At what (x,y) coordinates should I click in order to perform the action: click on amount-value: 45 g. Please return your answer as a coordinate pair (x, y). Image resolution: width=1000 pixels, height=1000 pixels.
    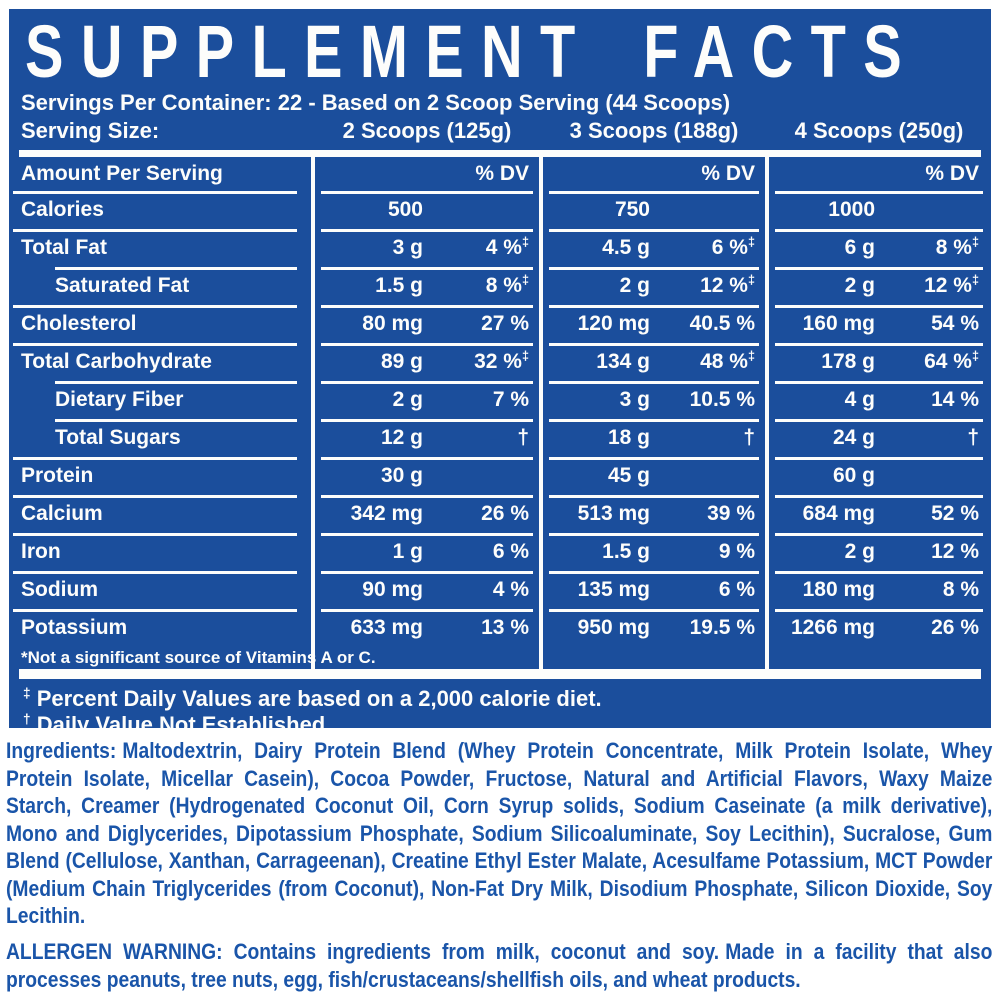
    Looking at the image, I should click on (628, 475).